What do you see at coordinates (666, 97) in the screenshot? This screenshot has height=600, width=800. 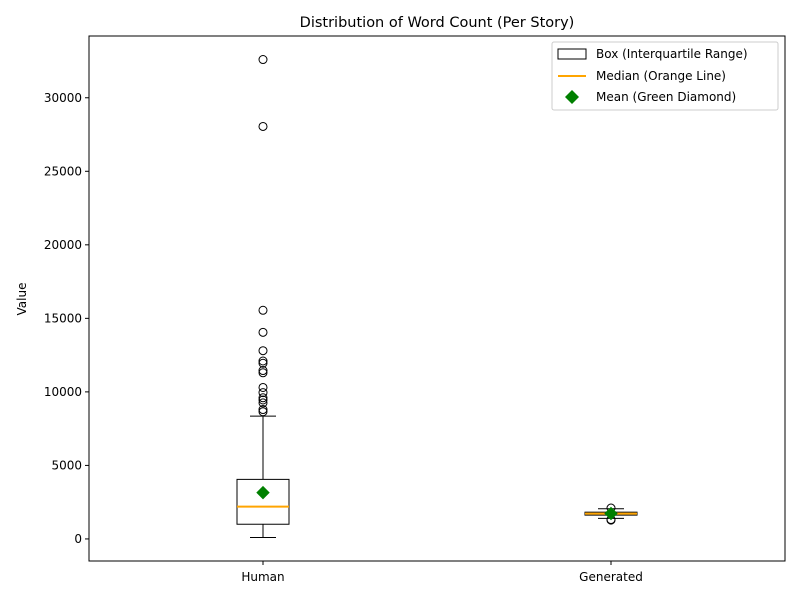 I see `legend-entry-label: Mean (Green Diamond)` at bounding box center [666, 97].